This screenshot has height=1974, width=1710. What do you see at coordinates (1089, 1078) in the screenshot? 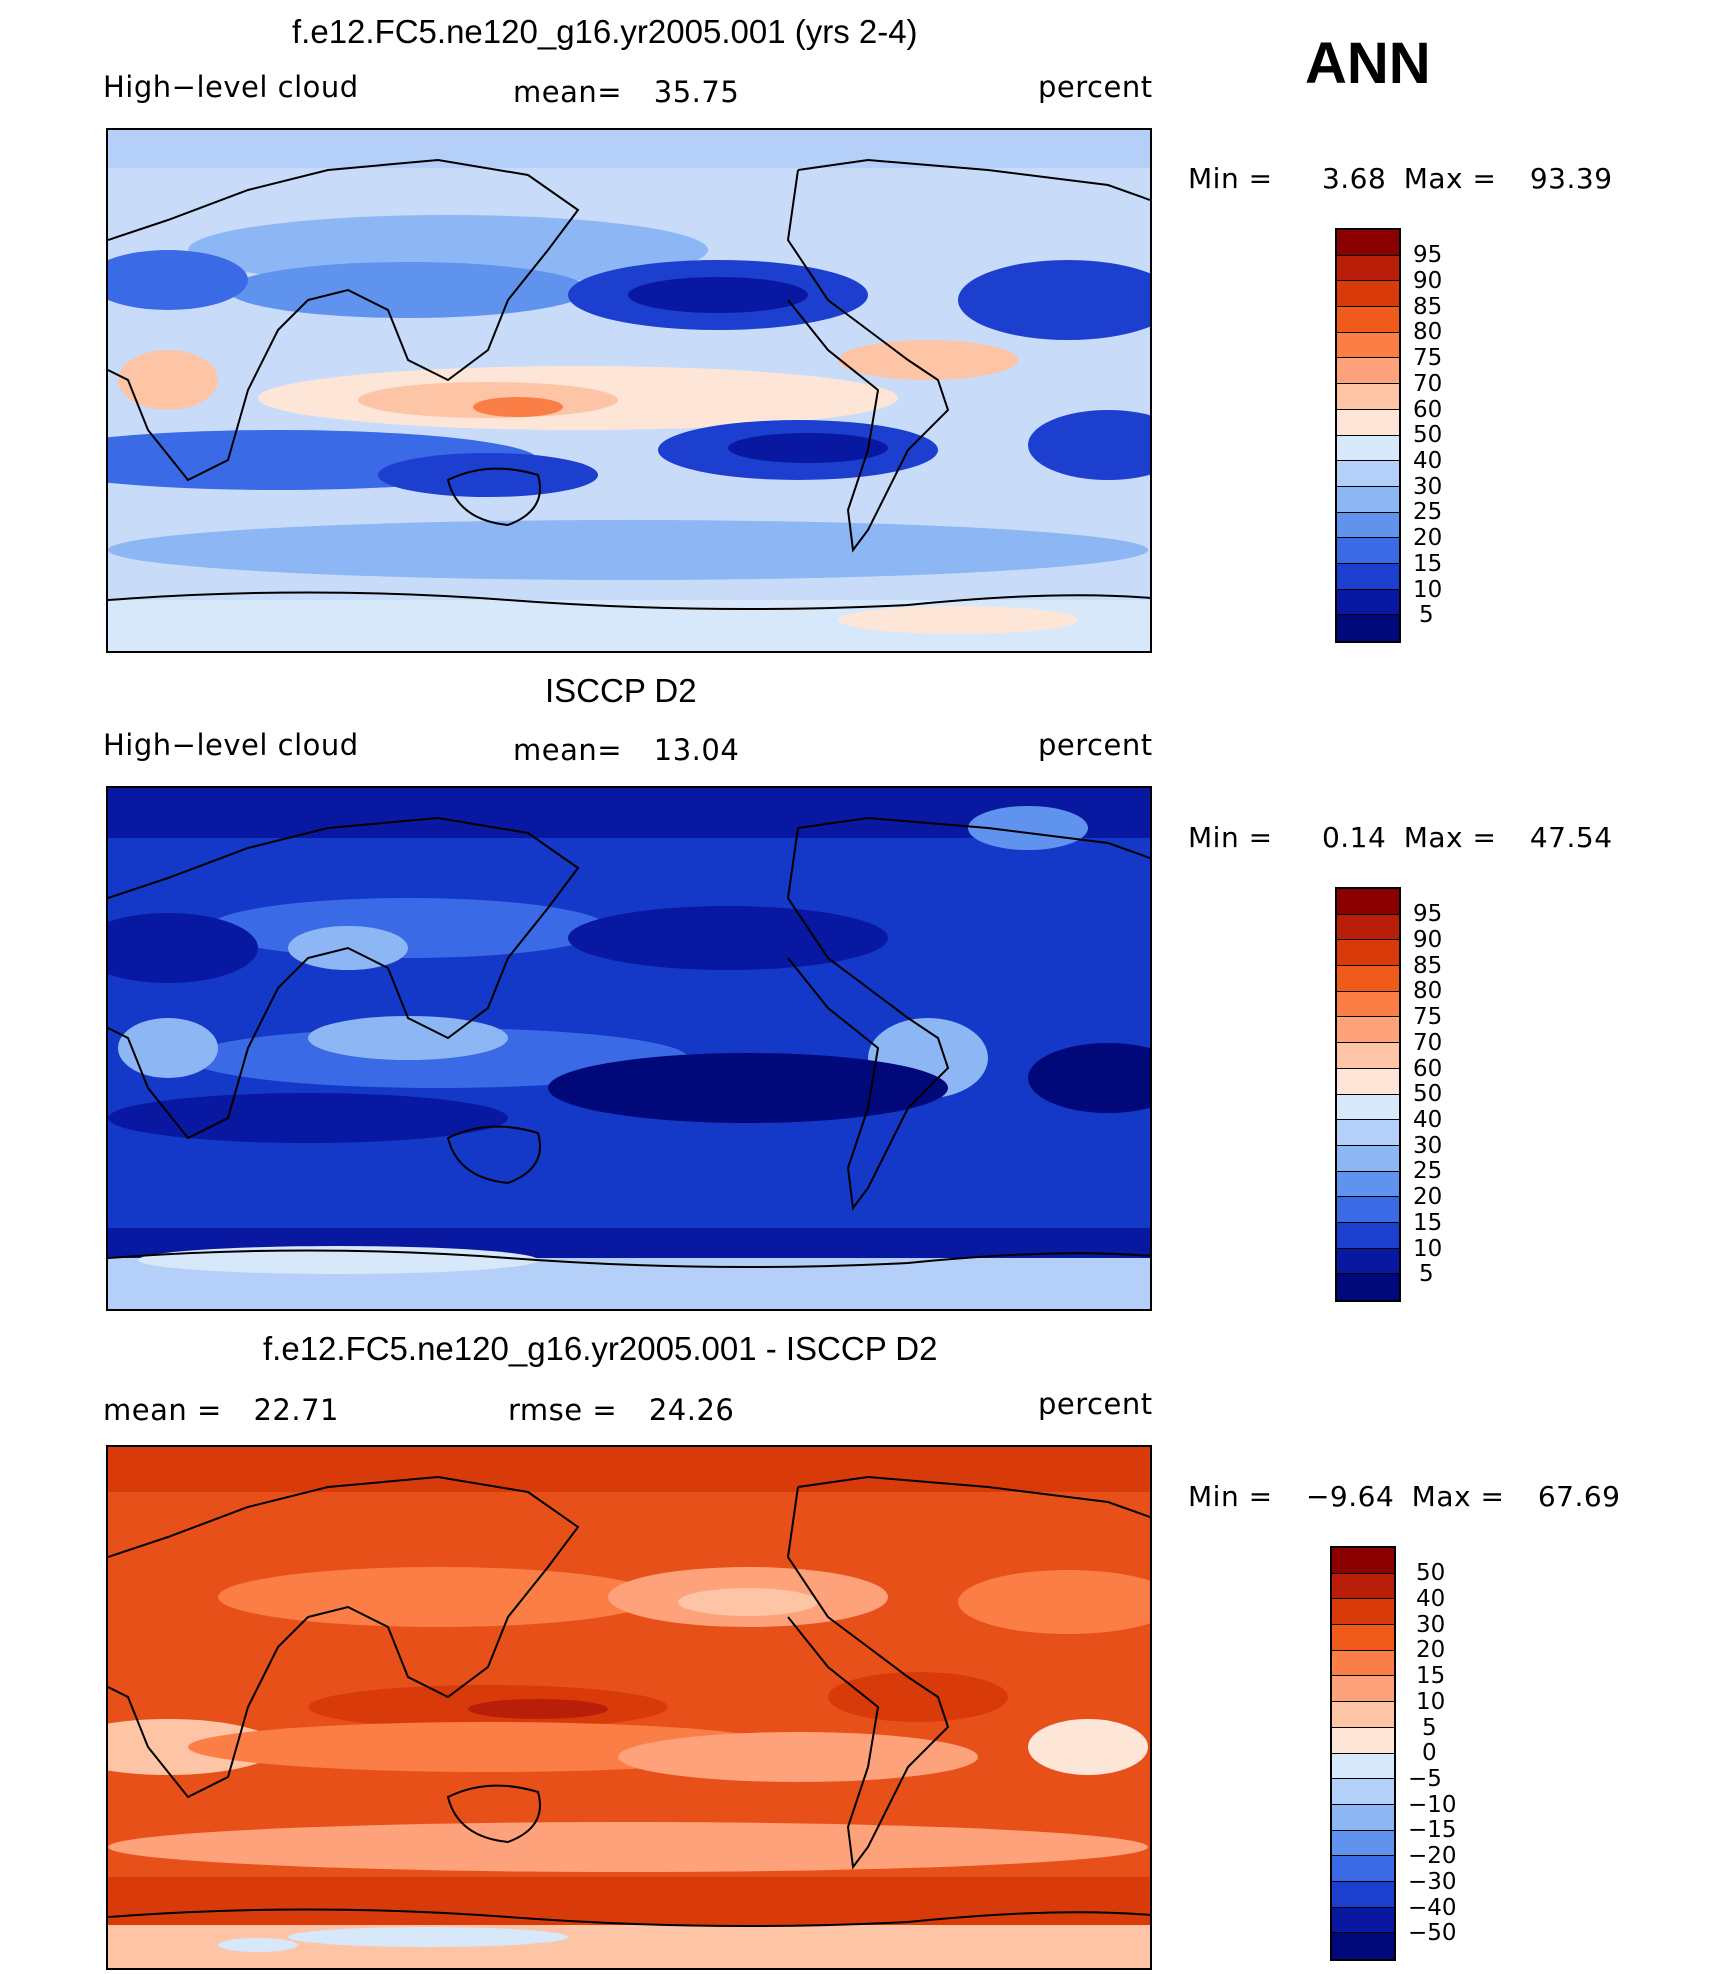
I see `panel2-map-satl-dry` at bounding box center [1089, 1078].